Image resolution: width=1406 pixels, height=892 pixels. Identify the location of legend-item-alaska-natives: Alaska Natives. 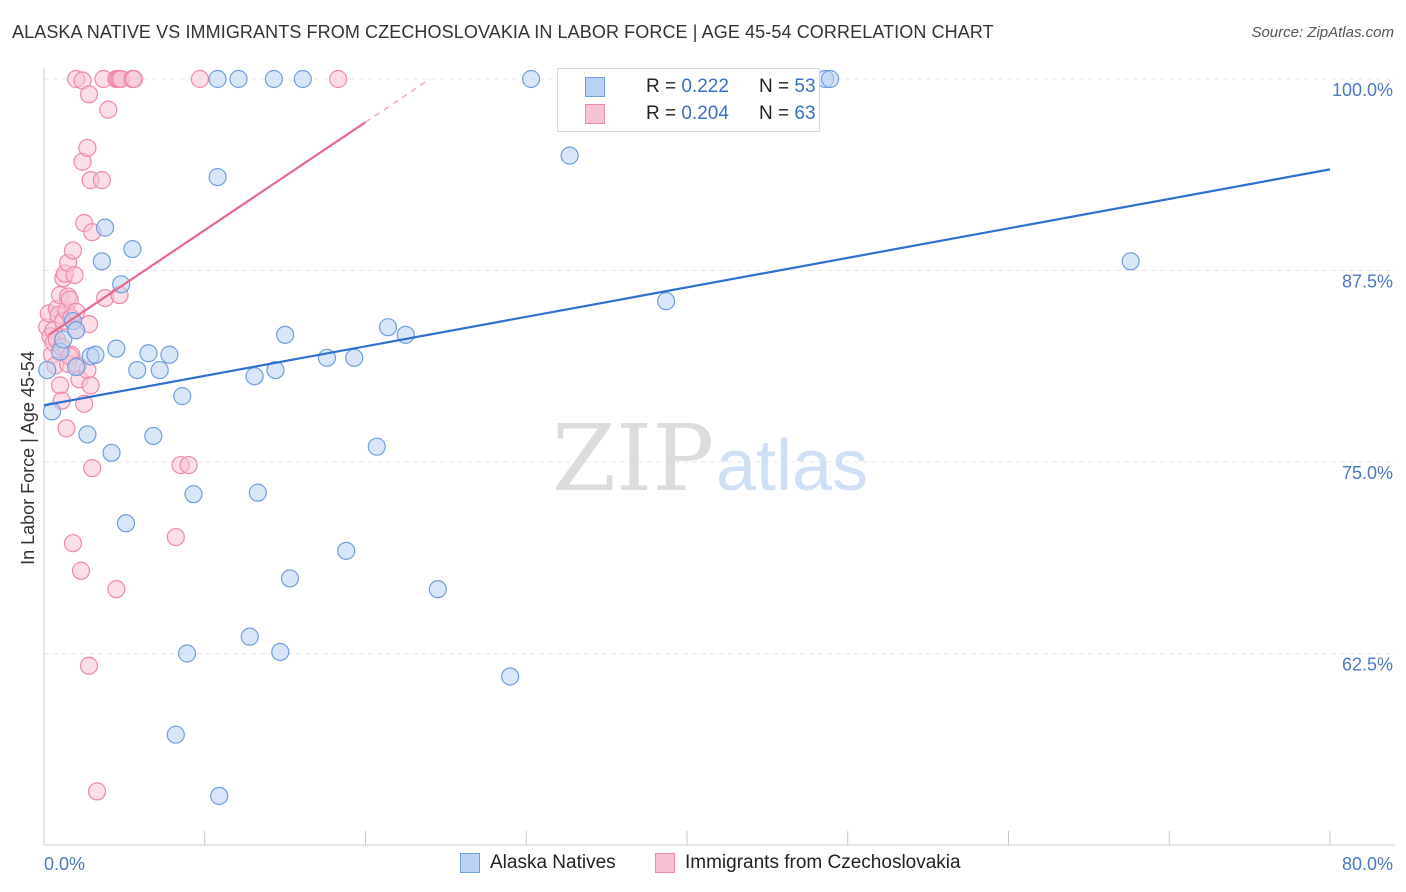
(538, 863).